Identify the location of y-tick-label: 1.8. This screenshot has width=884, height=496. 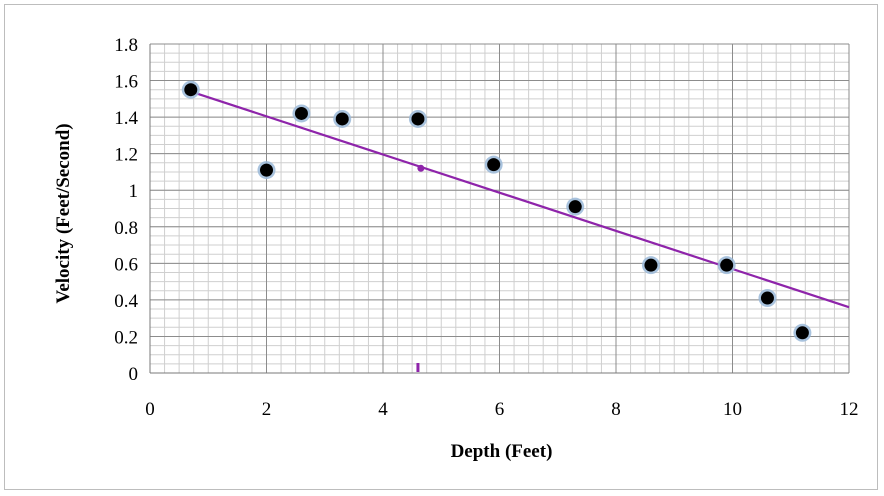
(126, 45).